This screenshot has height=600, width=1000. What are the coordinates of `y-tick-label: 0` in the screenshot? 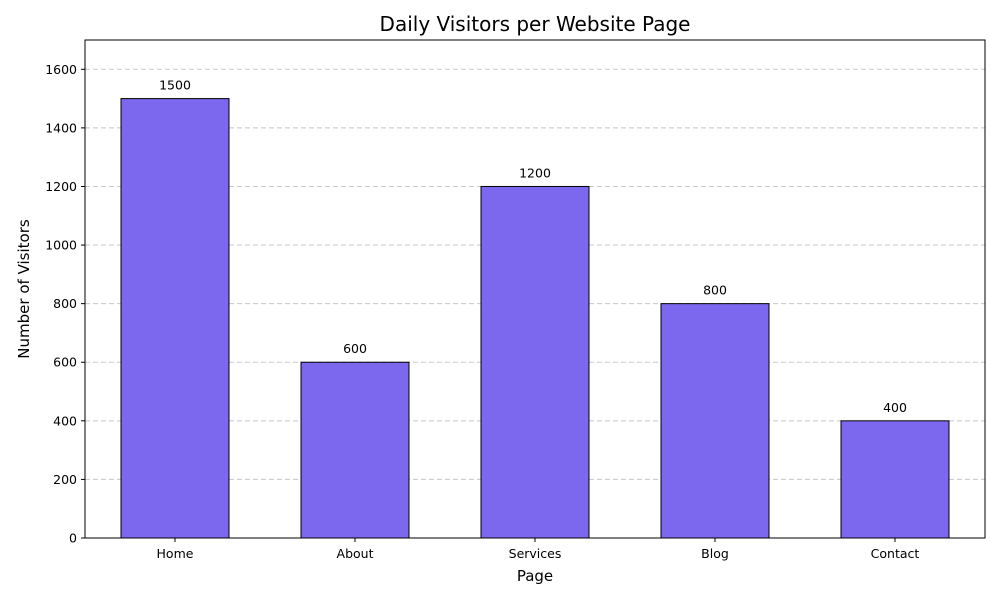 It's located at (73, 538).